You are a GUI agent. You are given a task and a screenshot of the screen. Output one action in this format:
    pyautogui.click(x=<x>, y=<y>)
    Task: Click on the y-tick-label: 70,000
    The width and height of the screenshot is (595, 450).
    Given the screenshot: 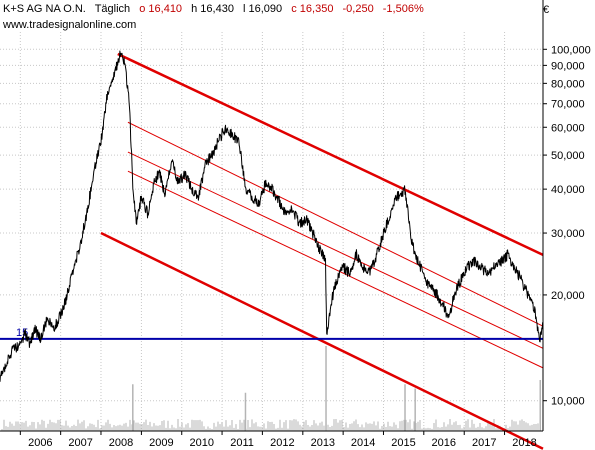 What is the action you would take?
    pyautogui.click(x=568, y=105)
    